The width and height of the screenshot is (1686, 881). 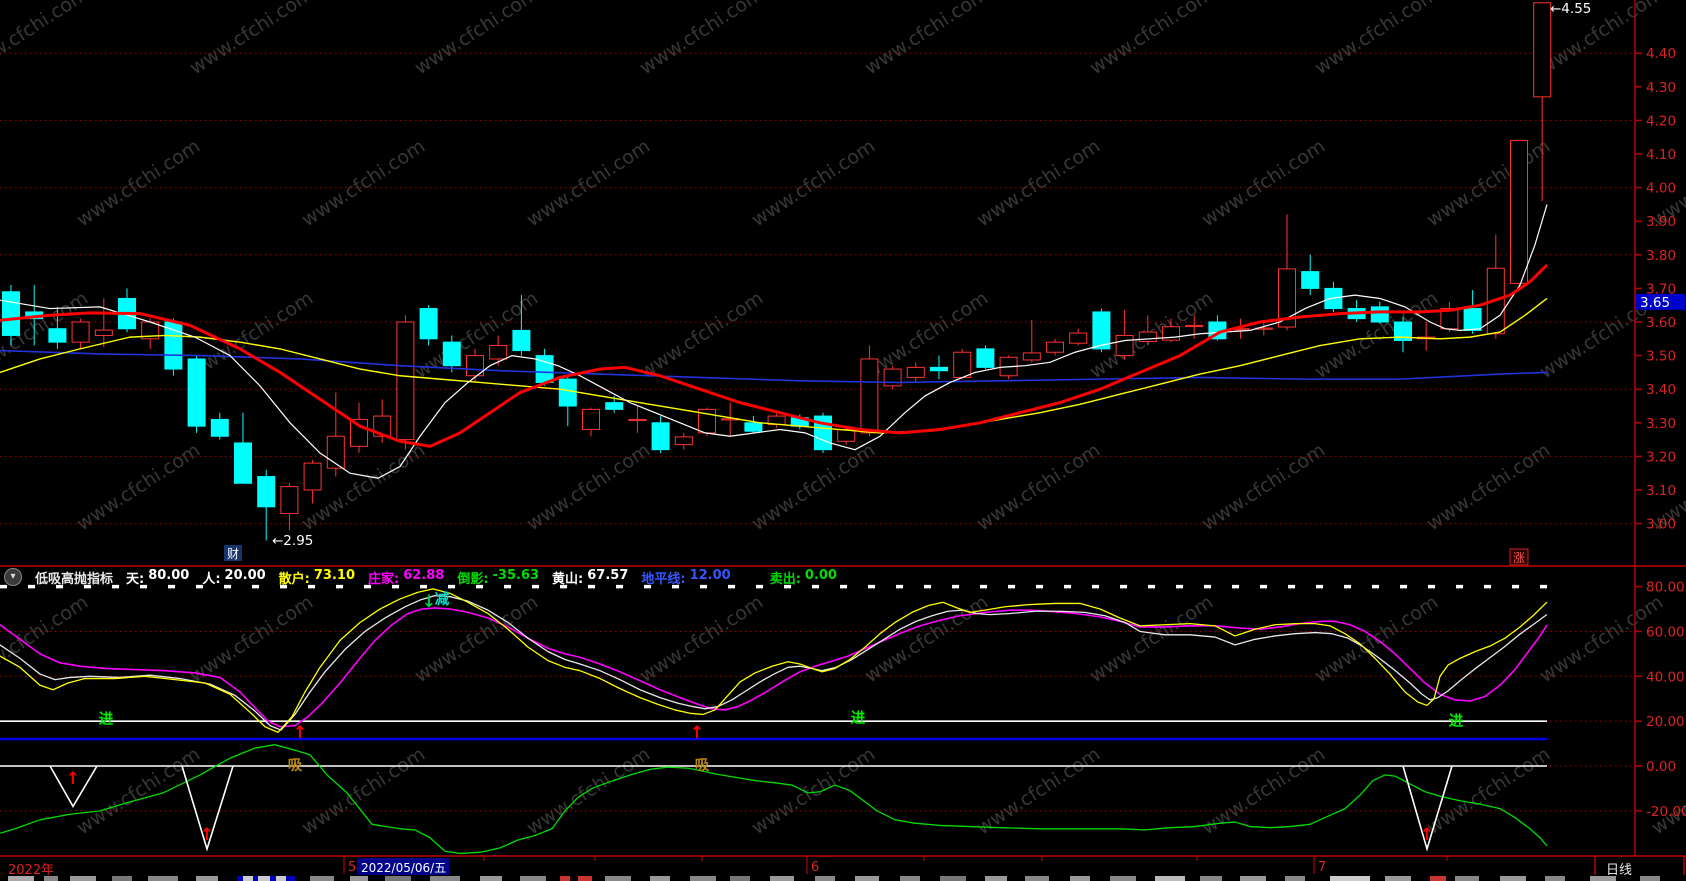 I want to click on cai-marker, so click(x=233, y=553).